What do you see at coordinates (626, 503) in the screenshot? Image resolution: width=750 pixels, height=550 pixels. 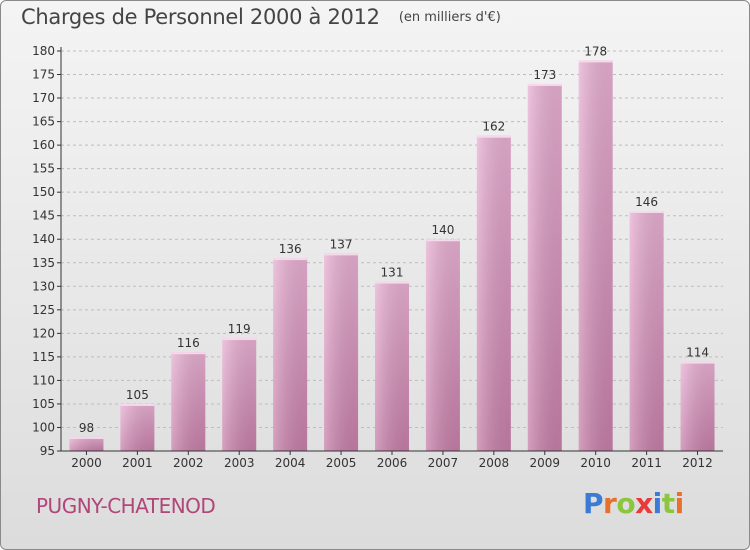 I see `logo-letter: o` at bounding box center [626, 503].